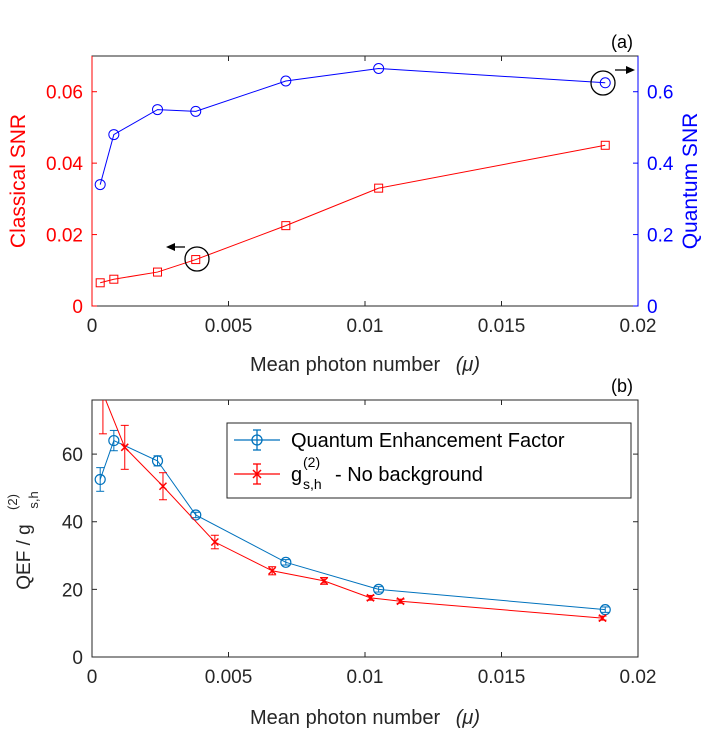 This screenshot has width=706, height=737. What do you see at coordinates (622, 386) in the screenshot?
I see `panel-b-label: (b)` at bounding box center [622, 386].